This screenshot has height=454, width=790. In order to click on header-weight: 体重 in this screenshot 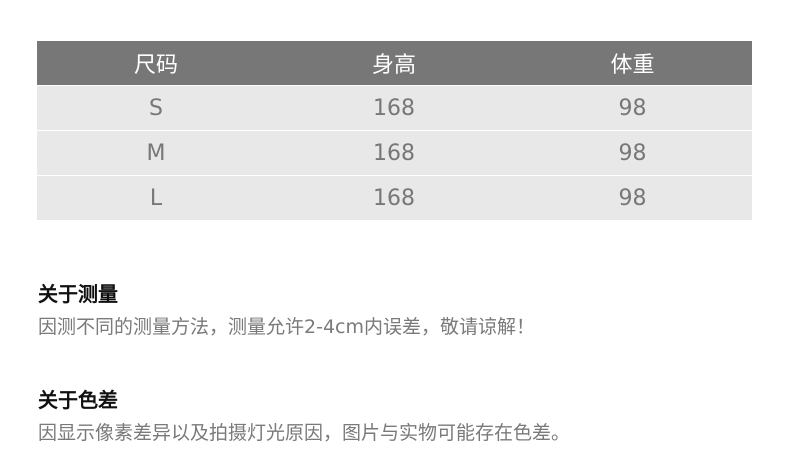, I will do `click(632, 65)`.